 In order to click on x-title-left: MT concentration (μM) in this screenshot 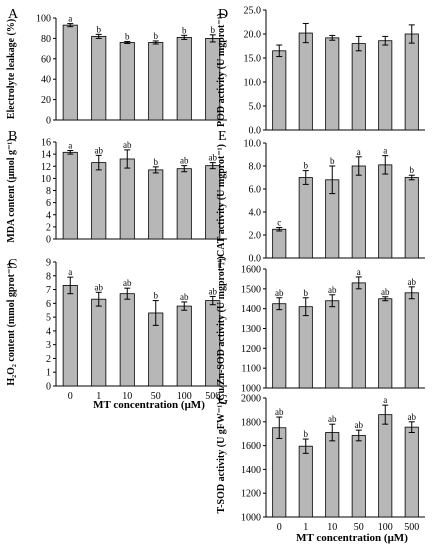, I will do `click(149, 405)`.